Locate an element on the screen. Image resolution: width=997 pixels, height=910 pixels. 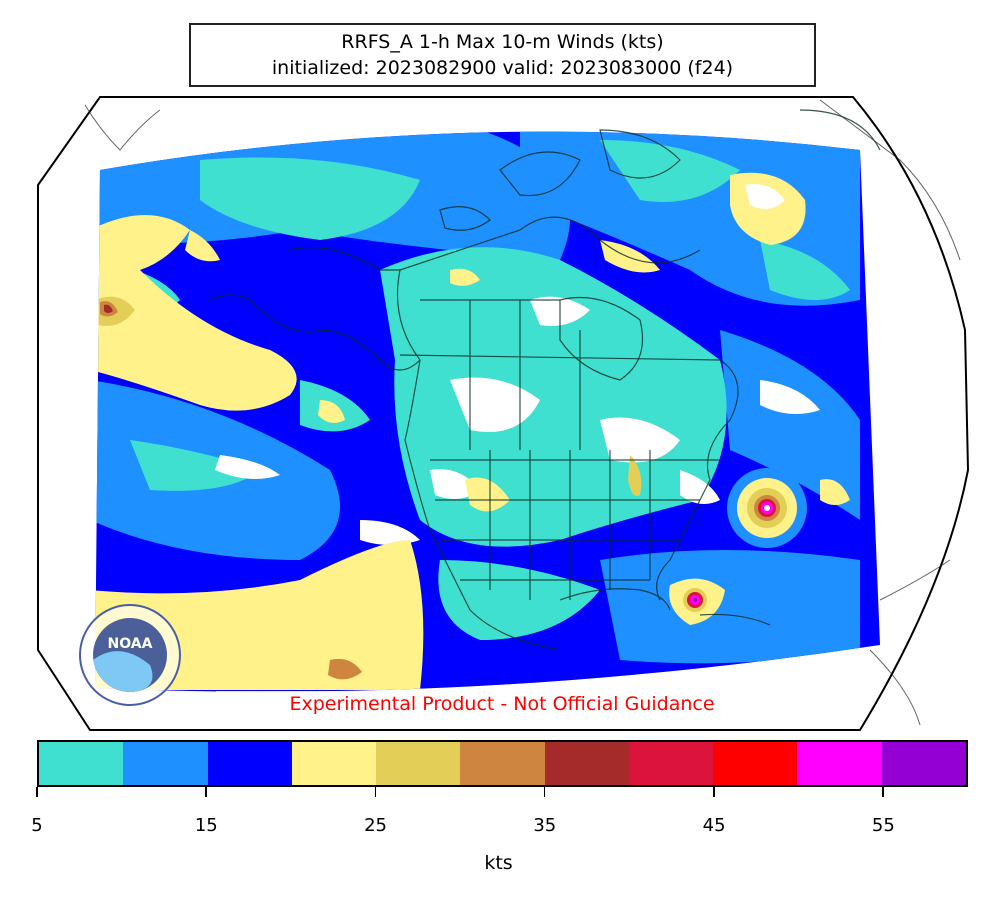
colorbar-tick-label: 45 is located at coordinates (714, 825).